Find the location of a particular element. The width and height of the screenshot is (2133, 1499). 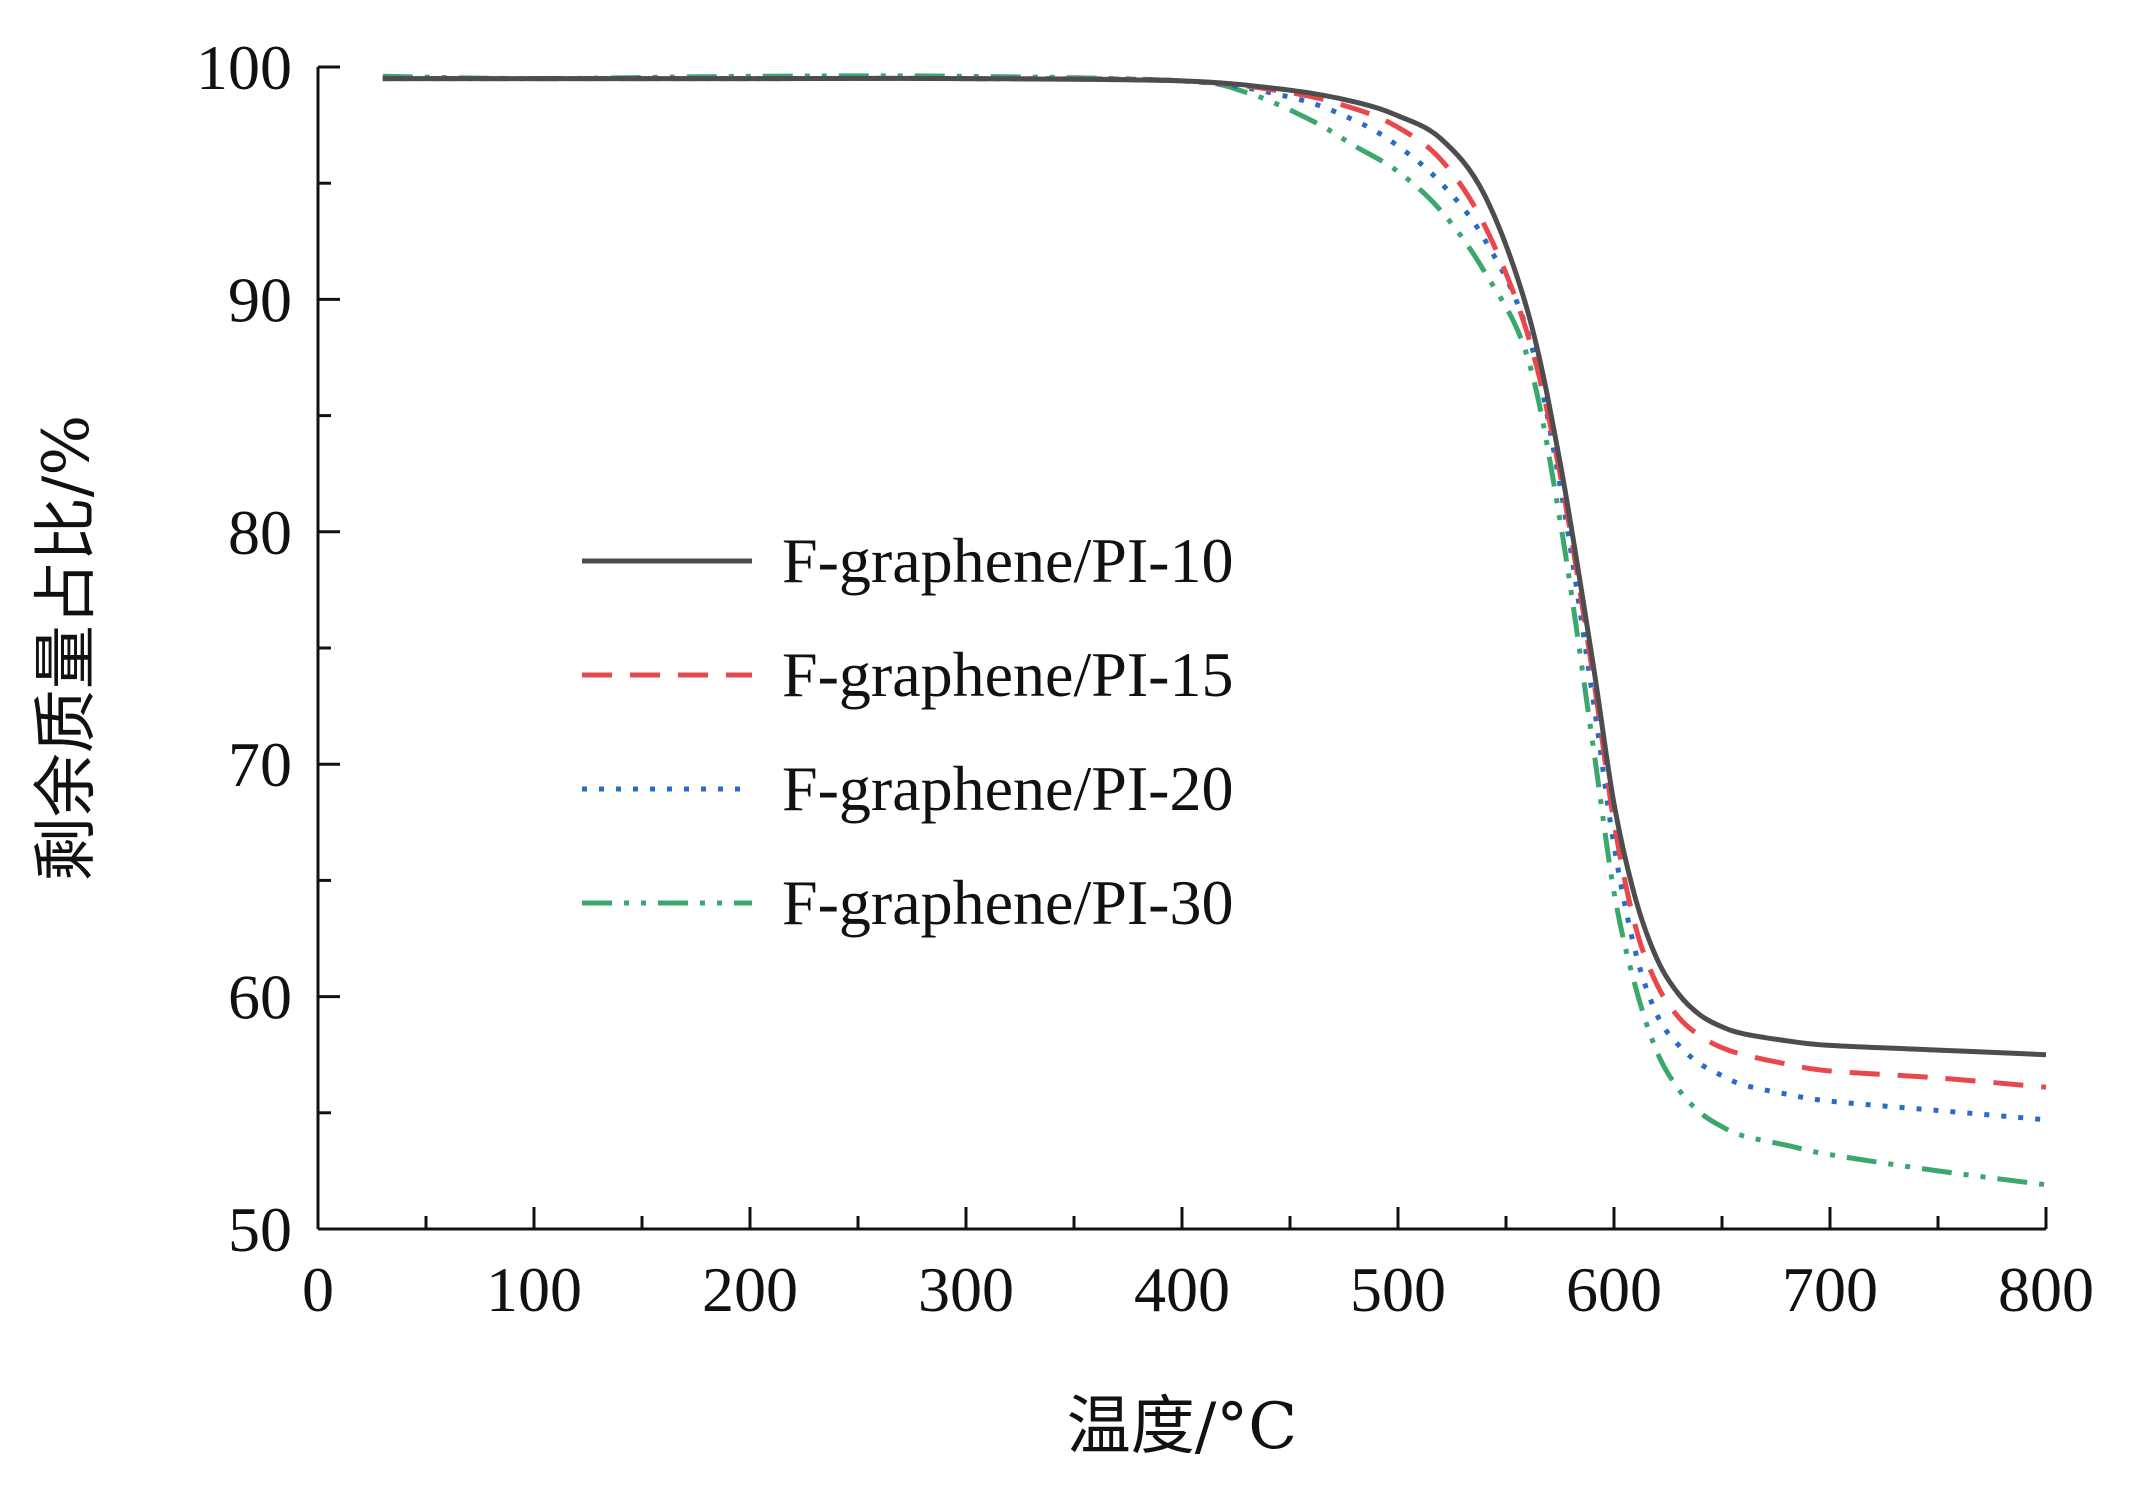

y-tick-label: 90 is located at coordinates (260, 299).